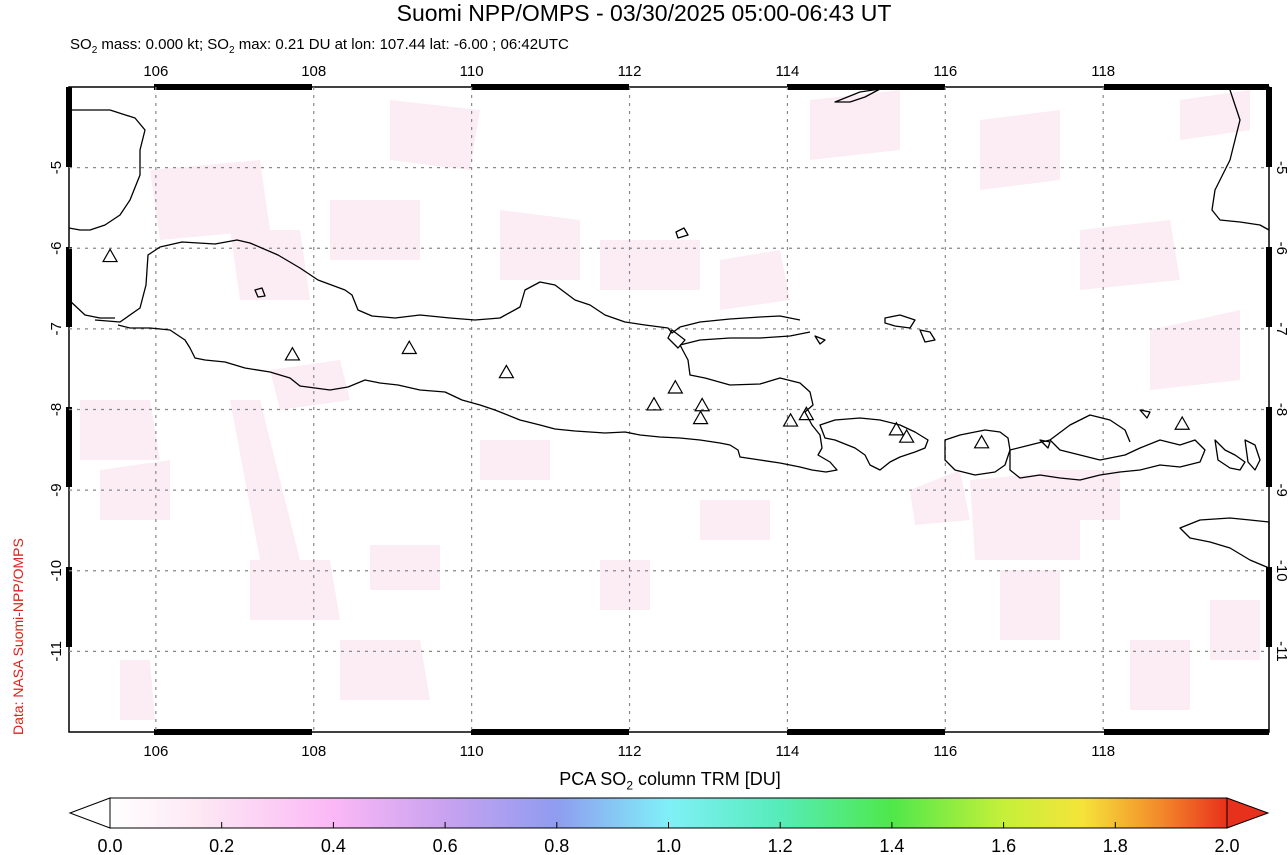 Image resolution: width=1288 pixels, height=855 pixels. What do you see at coordinates (333, 845) in the screenshot?
I see `colorbar-tick-label: 0.4` at bounding box center [333, 845].